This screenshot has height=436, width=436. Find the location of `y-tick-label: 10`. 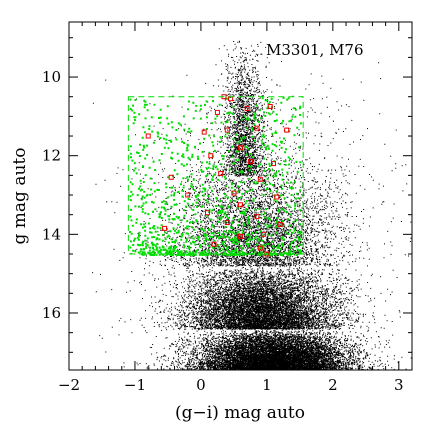

y-tick-label: 10 is located at coordinates (51, 77).